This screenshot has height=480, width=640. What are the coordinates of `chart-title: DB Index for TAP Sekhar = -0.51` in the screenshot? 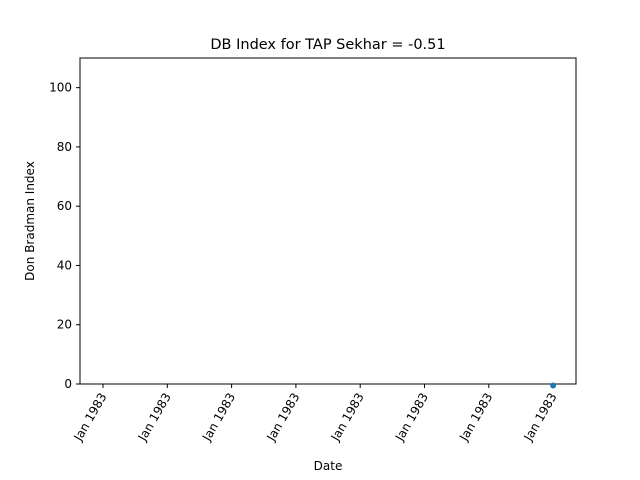 It's located at (327, 45).